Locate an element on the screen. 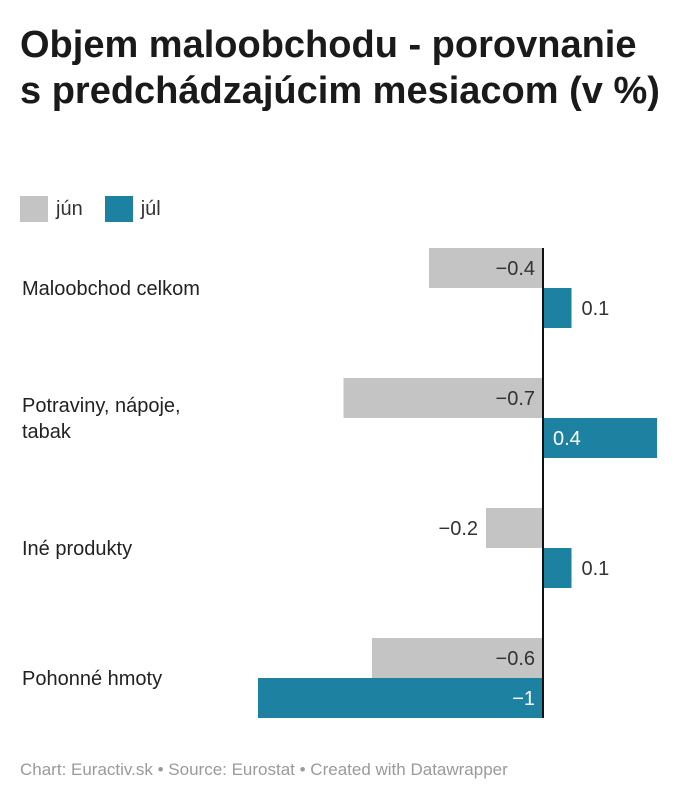  category-label: Pohonné hmoty is located at coordinates (92, 679).